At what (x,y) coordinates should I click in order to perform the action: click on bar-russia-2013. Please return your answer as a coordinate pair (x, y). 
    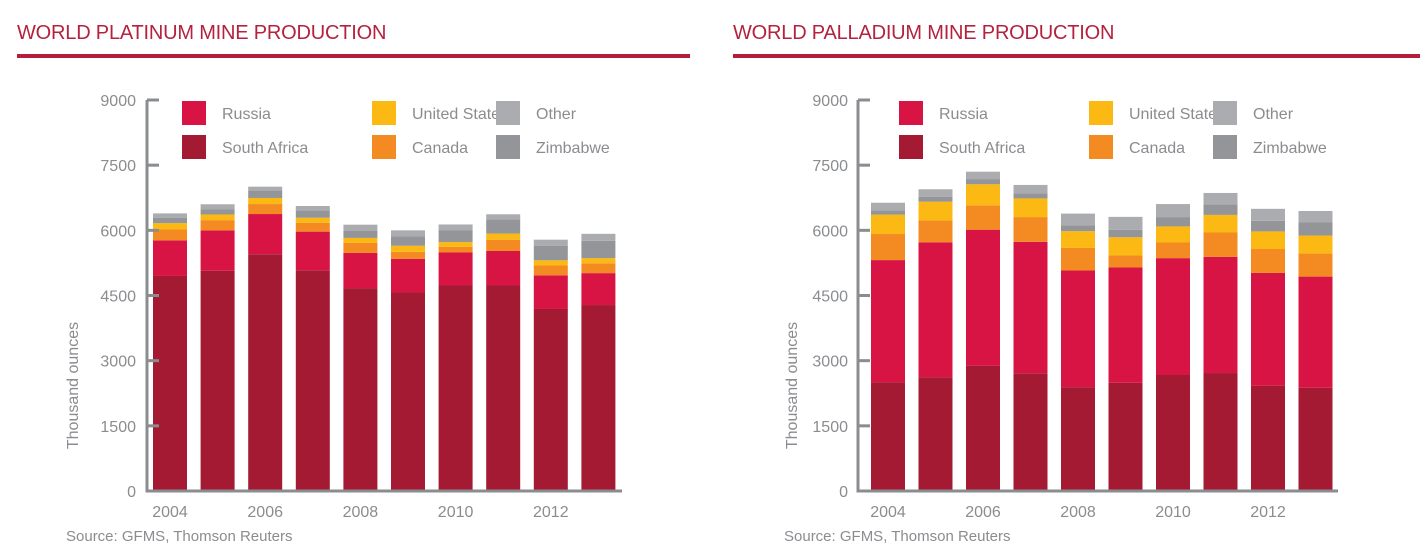
    Looking at the image, I should click on (598, 289).